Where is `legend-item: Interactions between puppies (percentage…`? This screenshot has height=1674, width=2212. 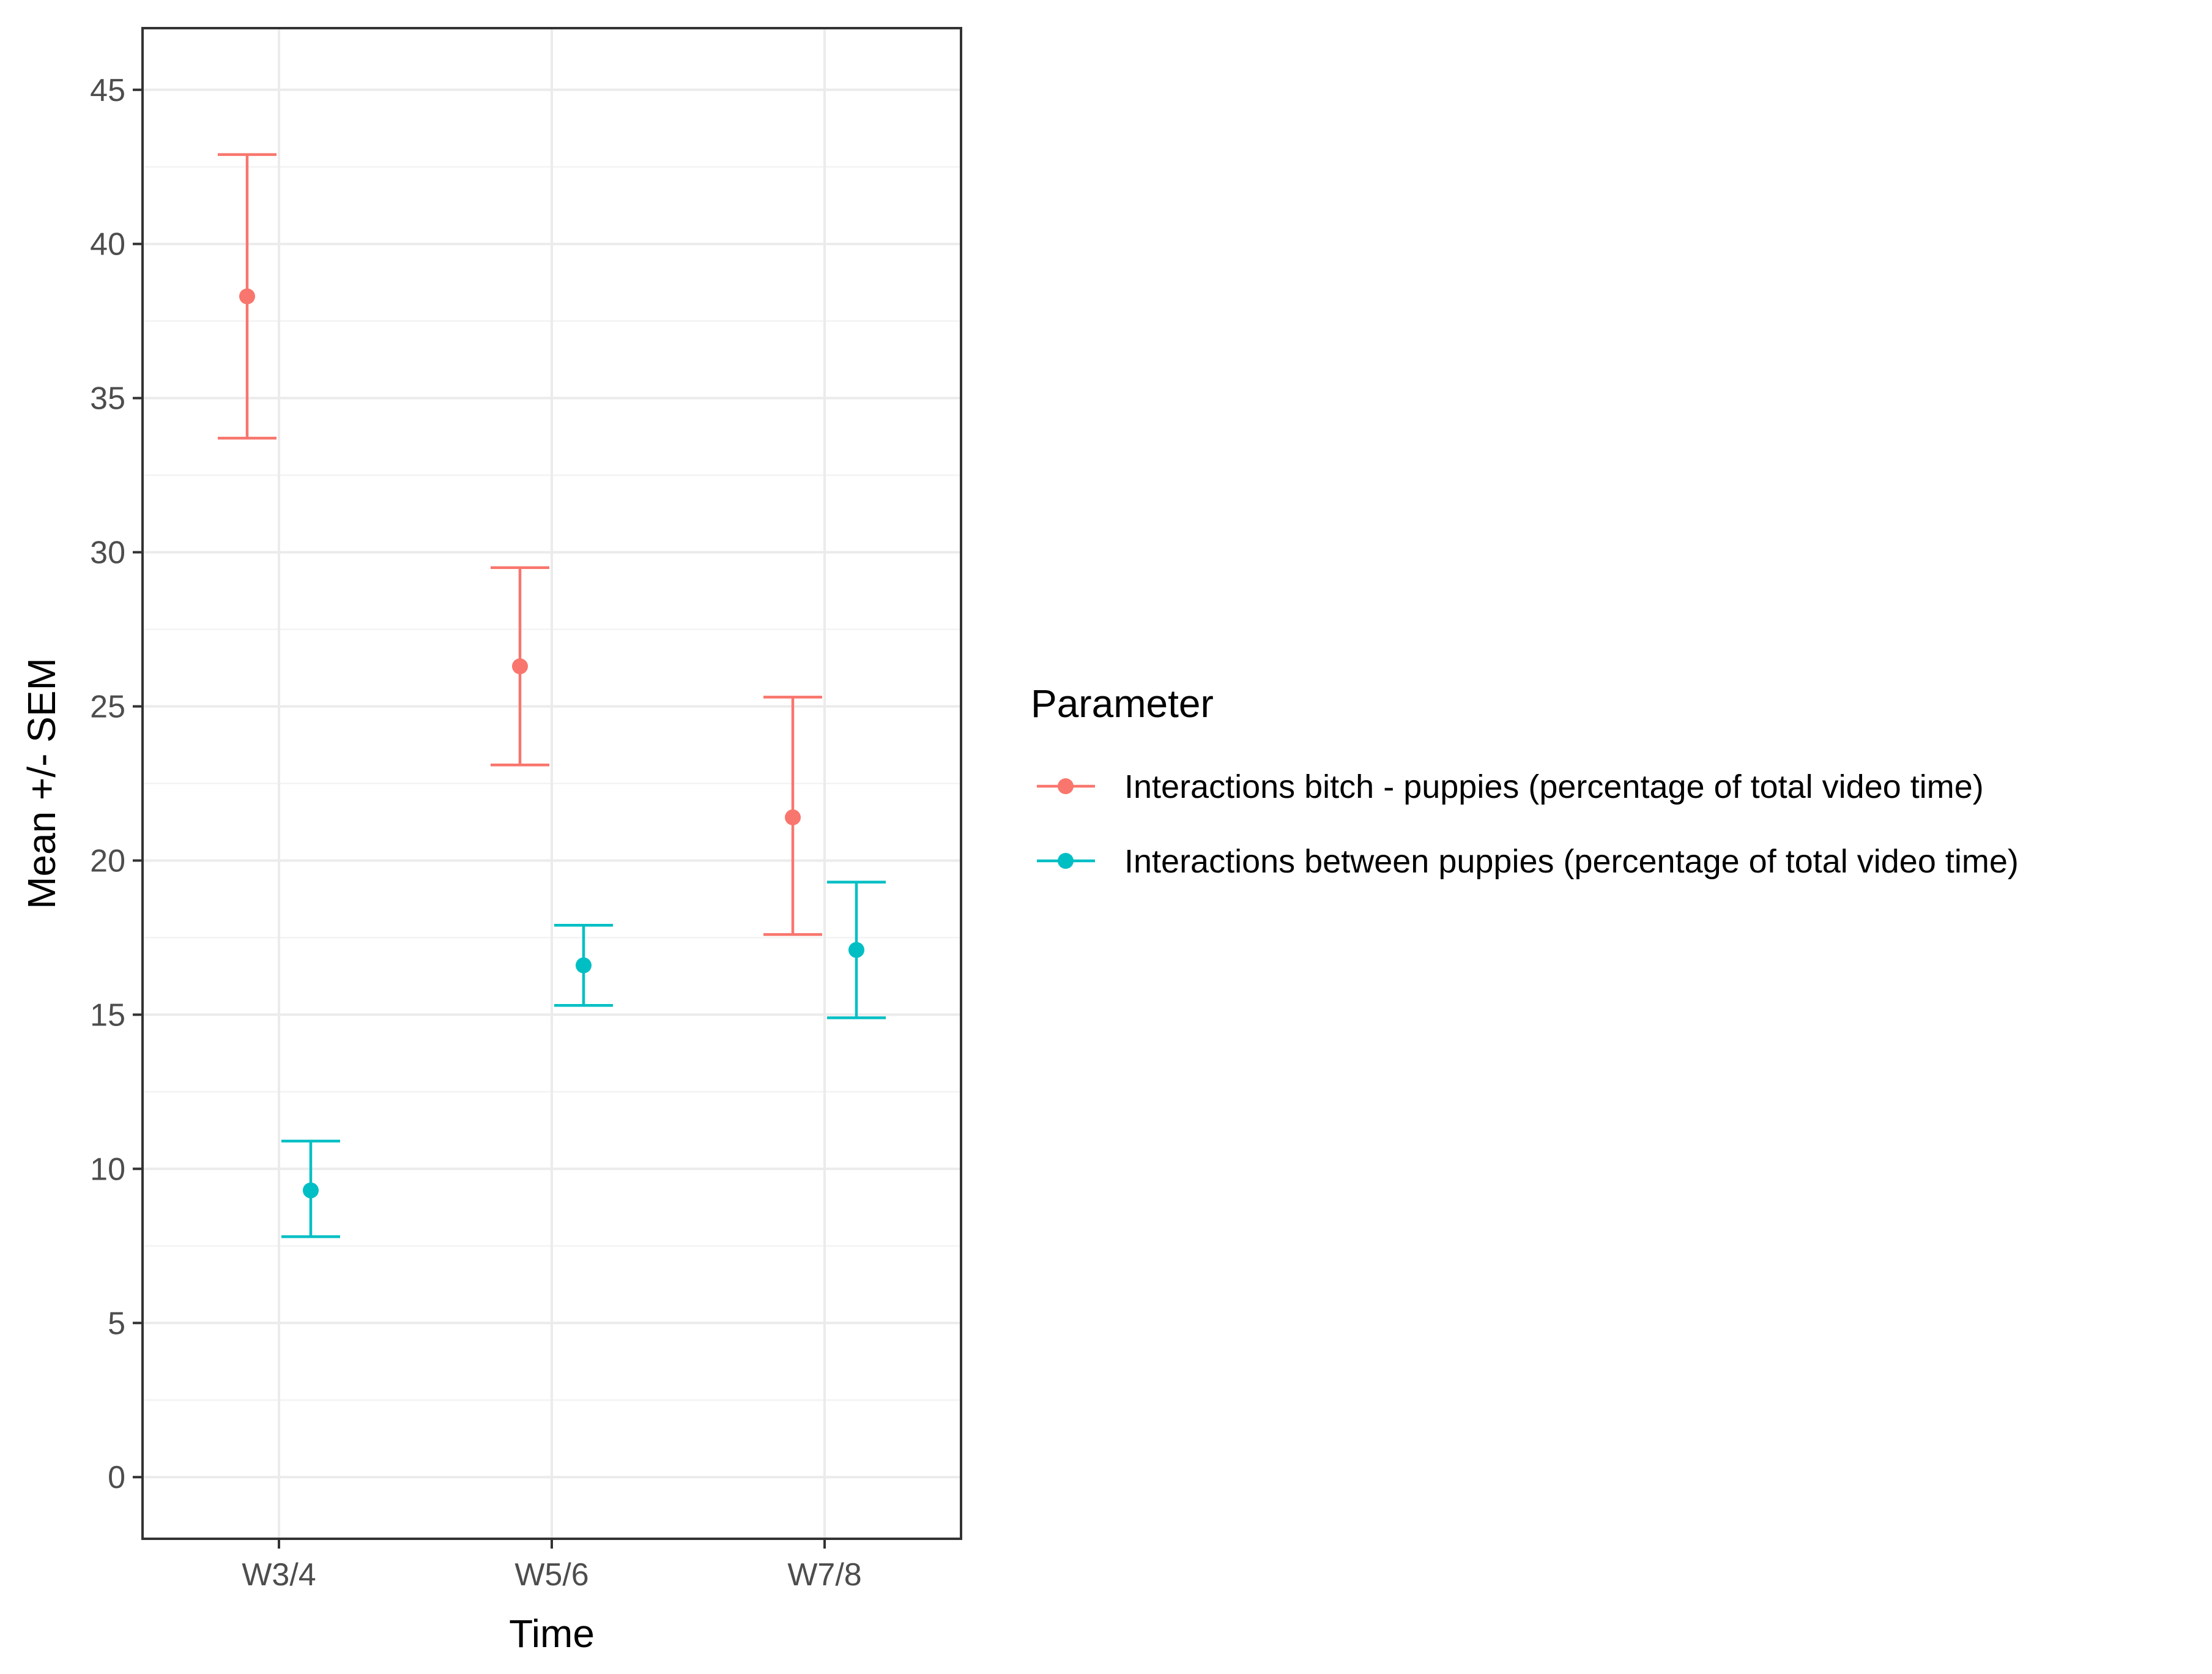
legend-item: Interactions between puppies (percentage… is located at coordinates (1528, 862).